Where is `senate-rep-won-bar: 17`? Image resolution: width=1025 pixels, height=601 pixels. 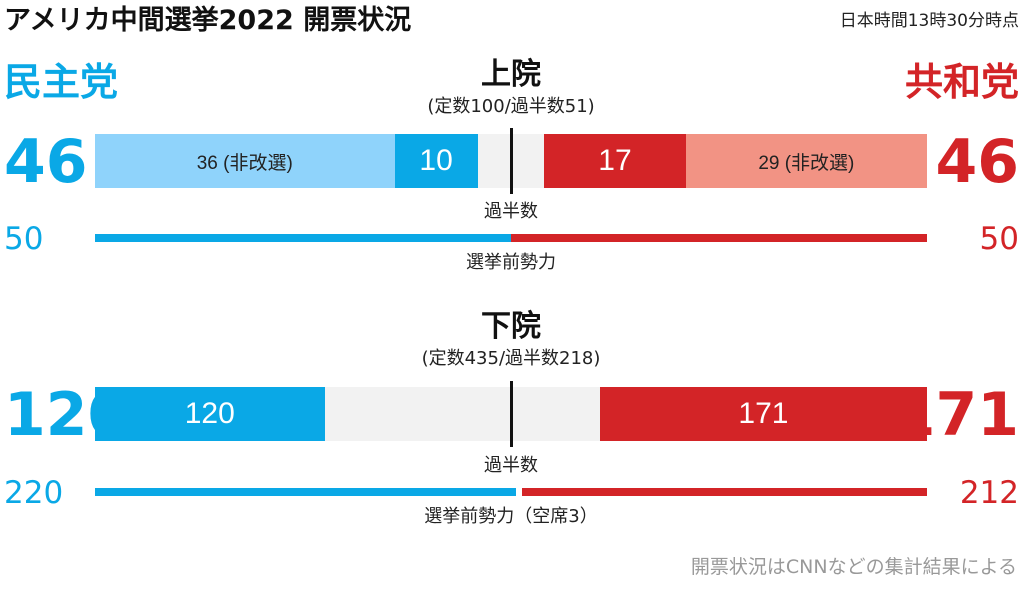
senate-rep-won-bar: 17 is located at coordinates (615, 161).